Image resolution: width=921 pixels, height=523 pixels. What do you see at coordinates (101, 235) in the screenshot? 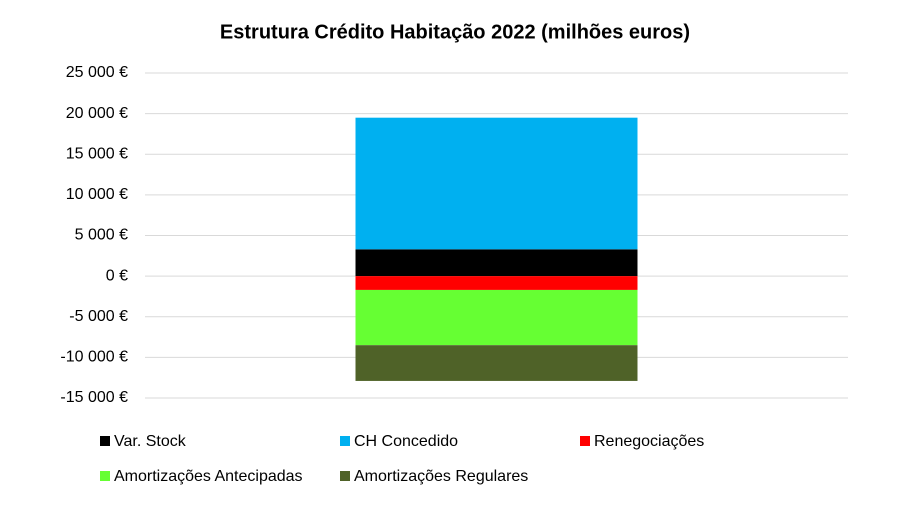
I see `y-tick-label: 5 000 €` at bounding box center [101, 235].